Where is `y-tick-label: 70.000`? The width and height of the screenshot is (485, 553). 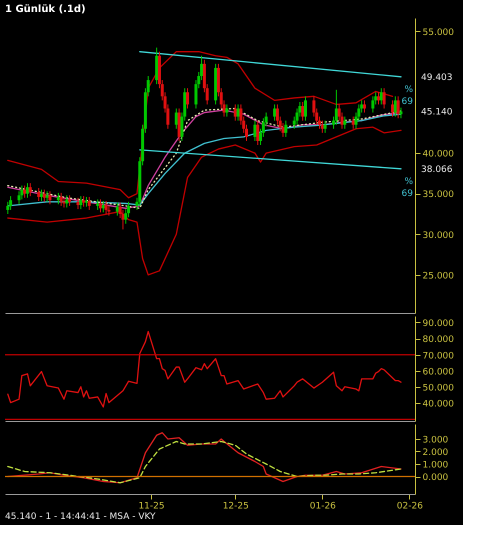
y-tick-label: 70.000 is located at coordinates (438, 356).